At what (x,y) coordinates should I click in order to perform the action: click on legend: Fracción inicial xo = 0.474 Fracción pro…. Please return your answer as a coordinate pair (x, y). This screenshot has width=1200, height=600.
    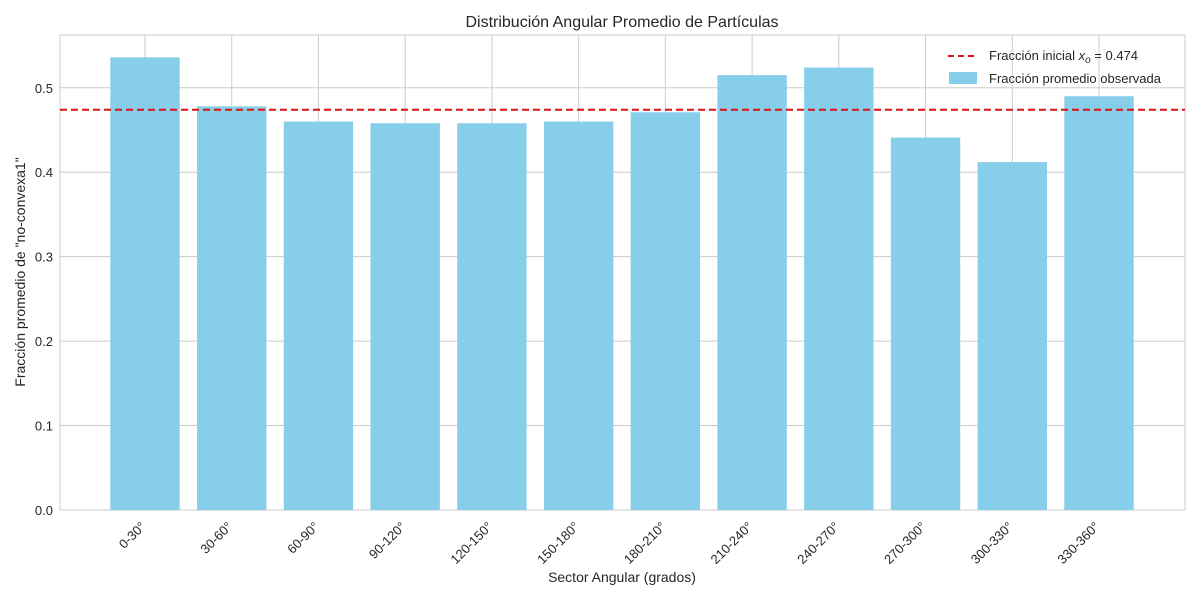
    Looking at the image, I should click on (1055, 67).